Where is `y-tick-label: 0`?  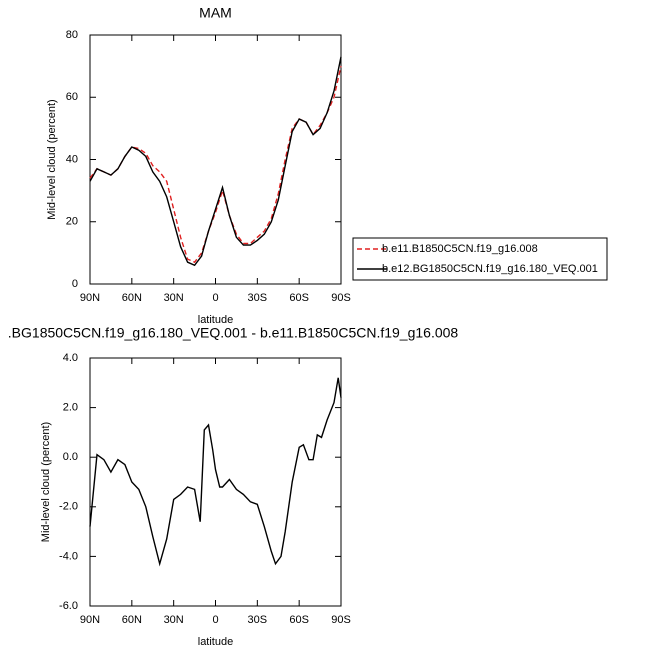 y-tick-label: 0 is located at coordinates (75, 284).